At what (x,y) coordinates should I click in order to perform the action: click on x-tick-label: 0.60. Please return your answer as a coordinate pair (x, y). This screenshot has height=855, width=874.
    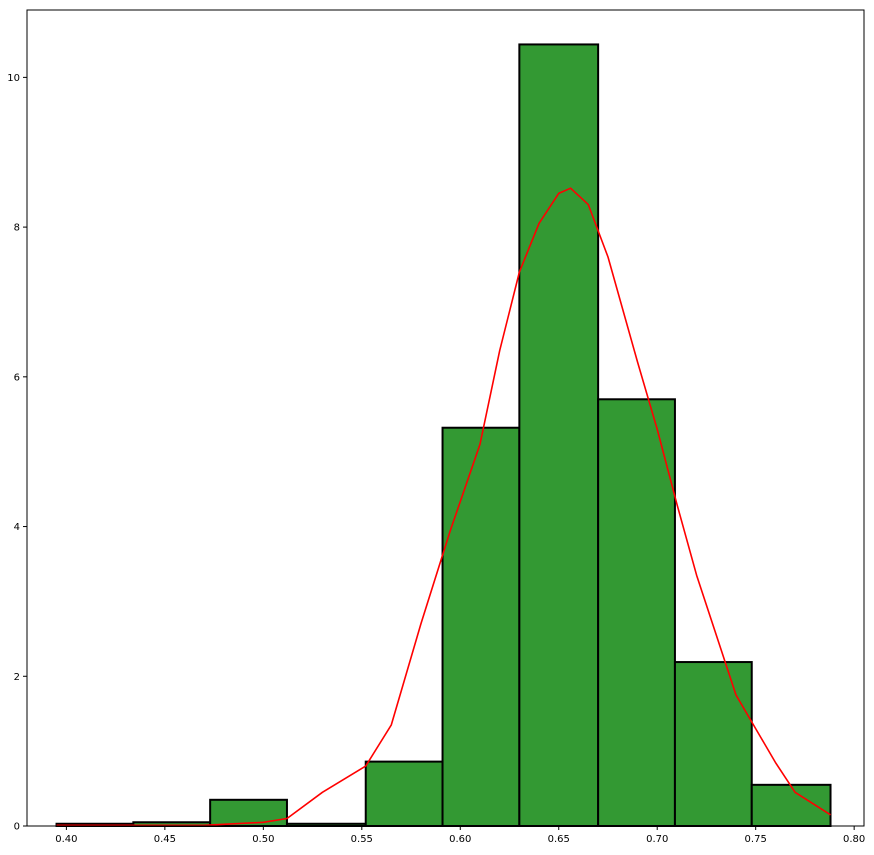
    Looking at the image, I should click on (460, 839).